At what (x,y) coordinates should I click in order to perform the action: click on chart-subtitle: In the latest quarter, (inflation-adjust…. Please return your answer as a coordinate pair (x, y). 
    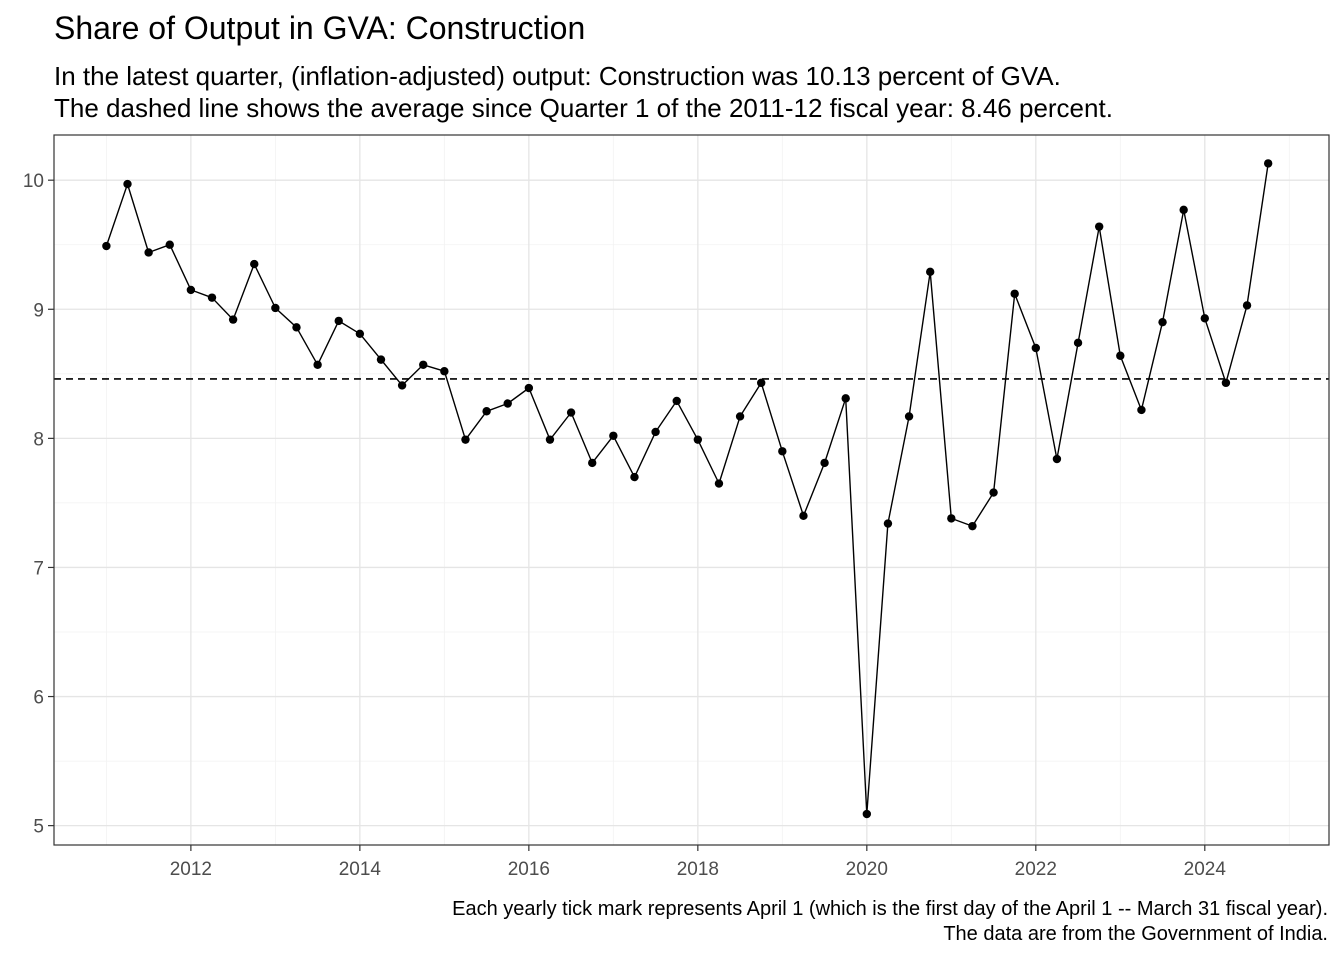
    Looking at the image, I should click on (583, 92).